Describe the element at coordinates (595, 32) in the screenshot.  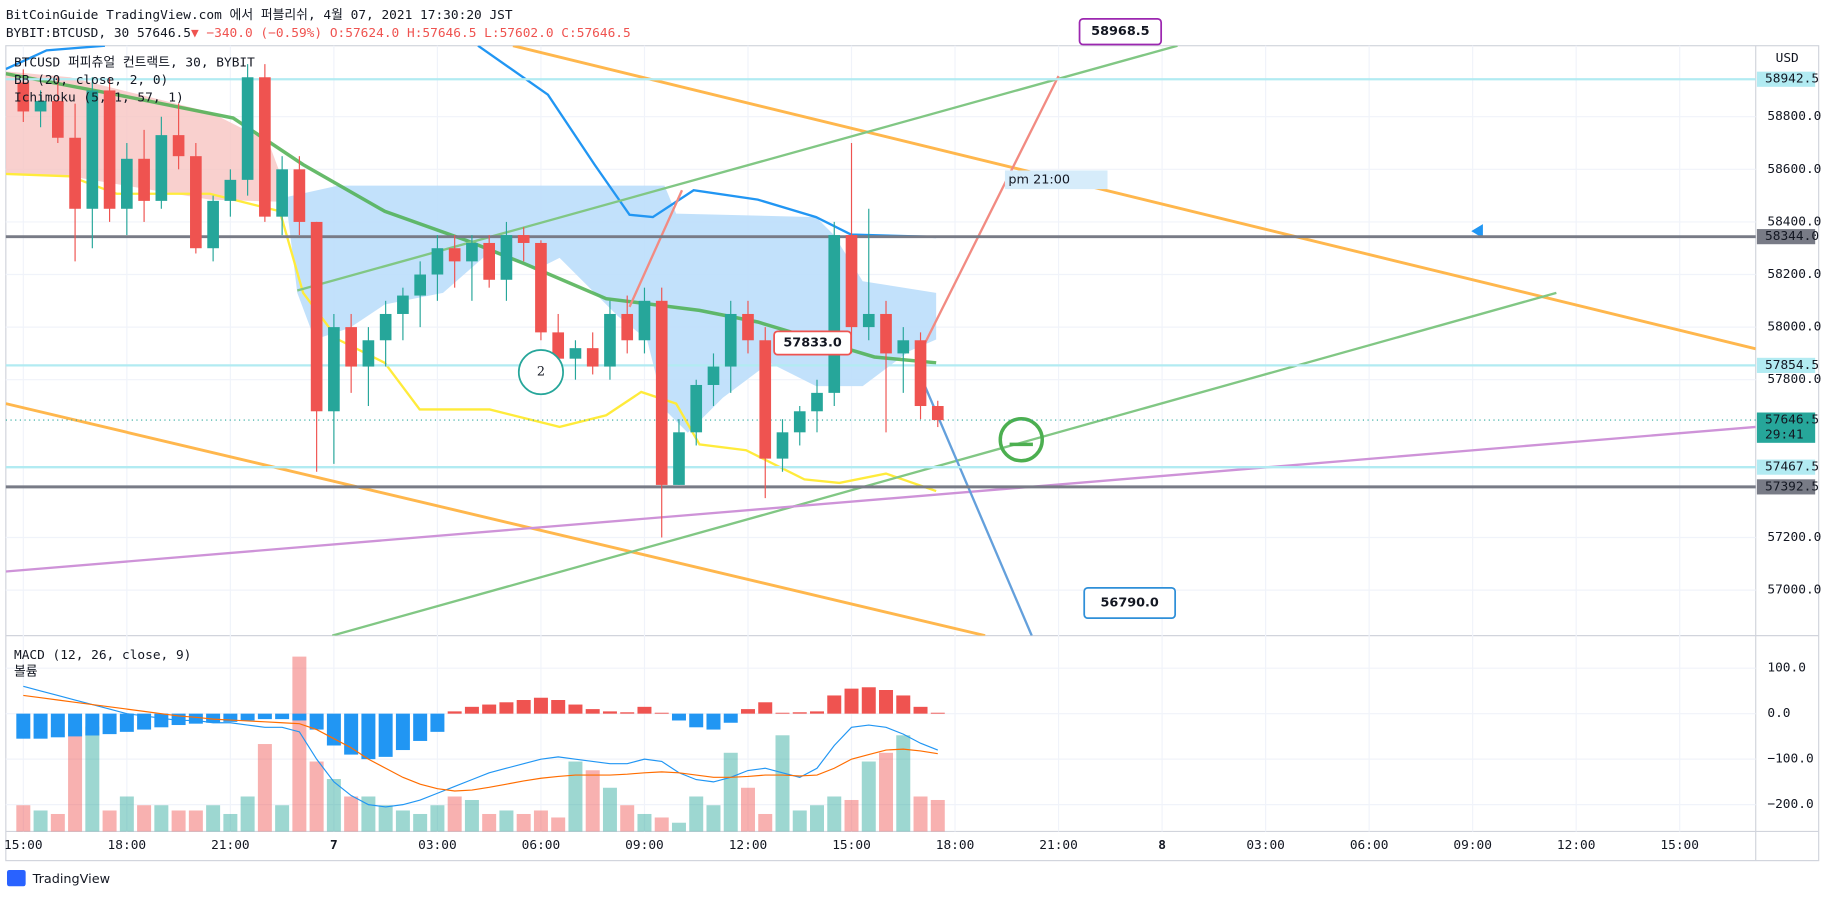
I see `close: C:57646.5` at that location.